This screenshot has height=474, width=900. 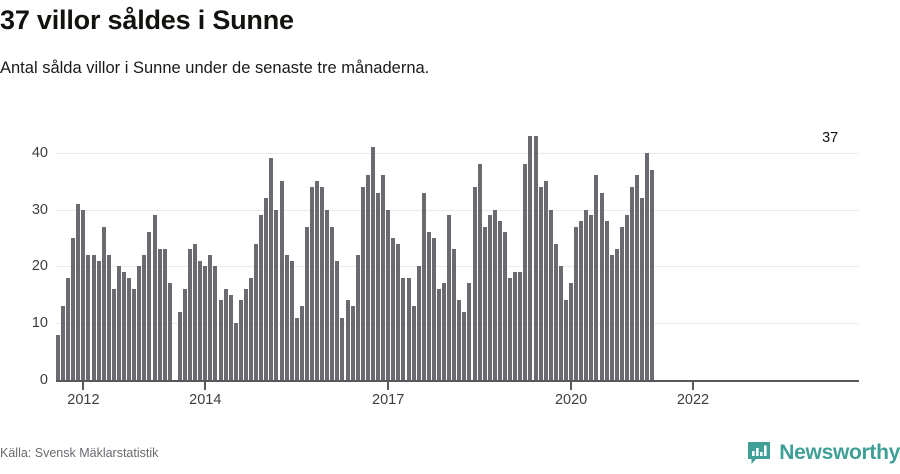 What do you see at coordinates (39, 209) in the screenshot?
I see `y-axis-tick-label: 30` at bounding box center [39, 209].